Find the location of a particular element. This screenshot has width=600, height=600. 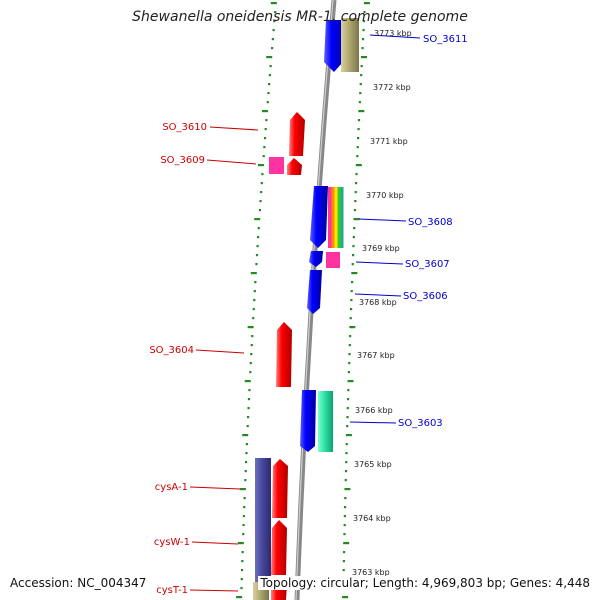

left-tick-ring is located at coordinates (256, 300).